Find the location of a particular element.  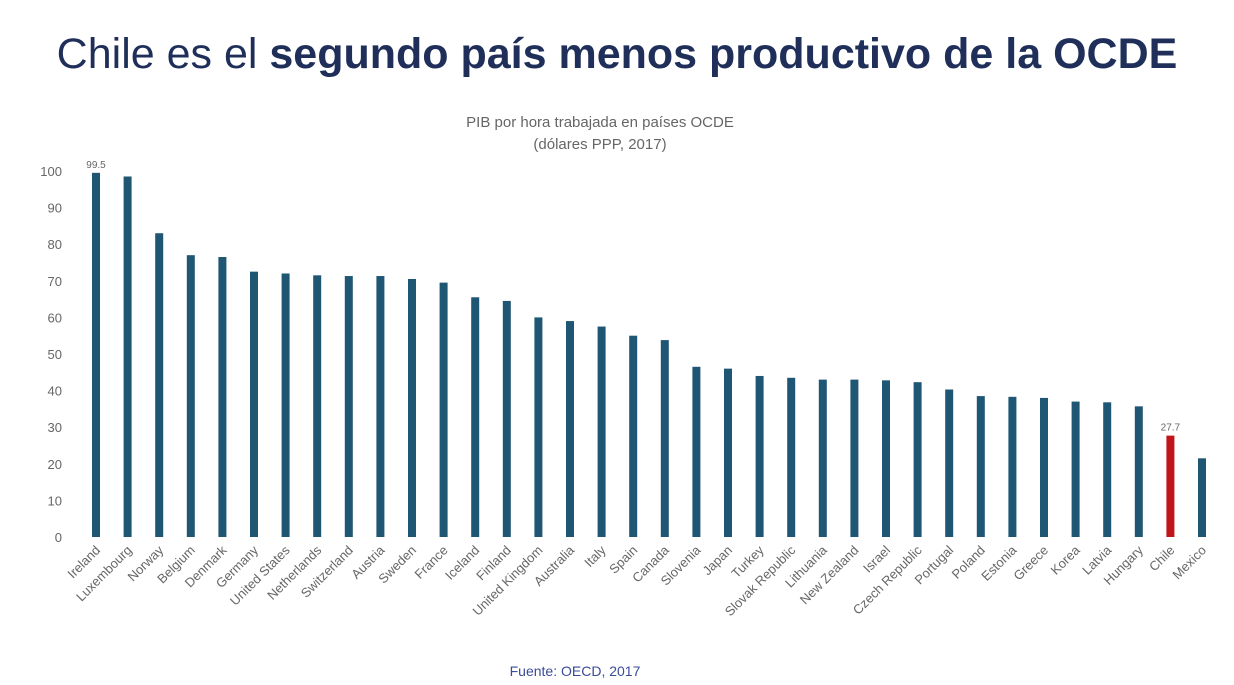

bar-switzerland is located at coordinates (348, 406).